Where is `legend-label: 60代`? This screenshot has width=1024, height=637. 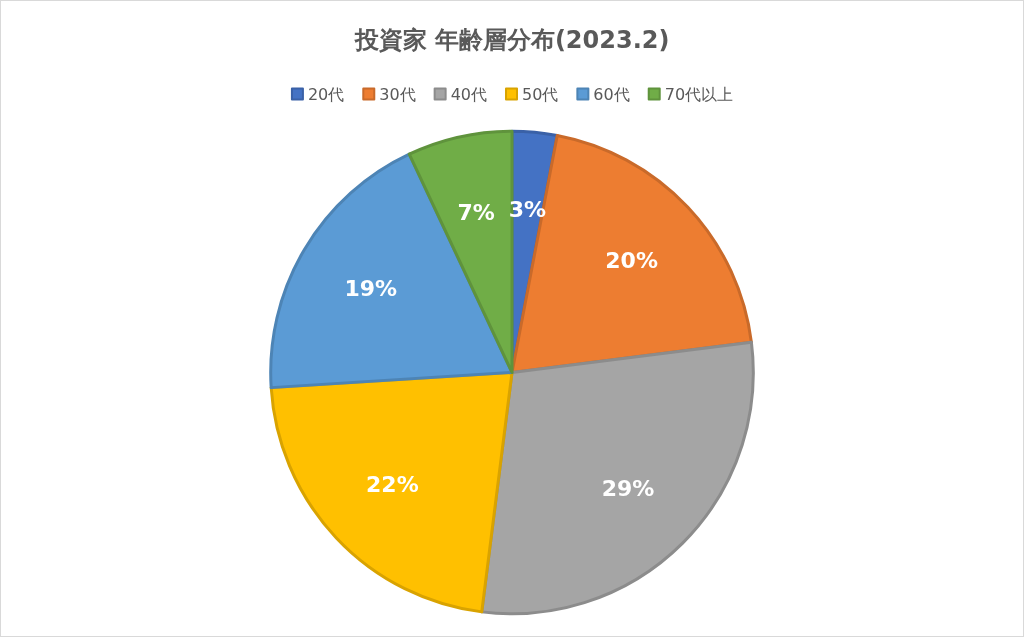 legend-label: 60代 is located at coordinates (611, 94).